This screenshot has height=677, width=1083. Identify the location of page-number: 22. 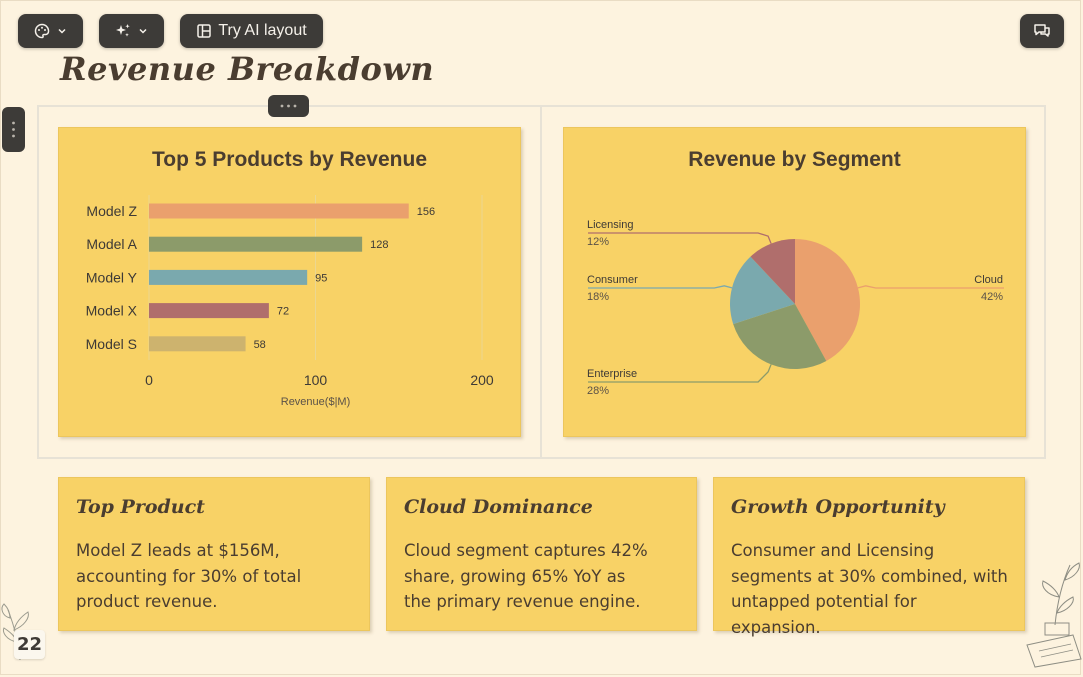
(29, 644).